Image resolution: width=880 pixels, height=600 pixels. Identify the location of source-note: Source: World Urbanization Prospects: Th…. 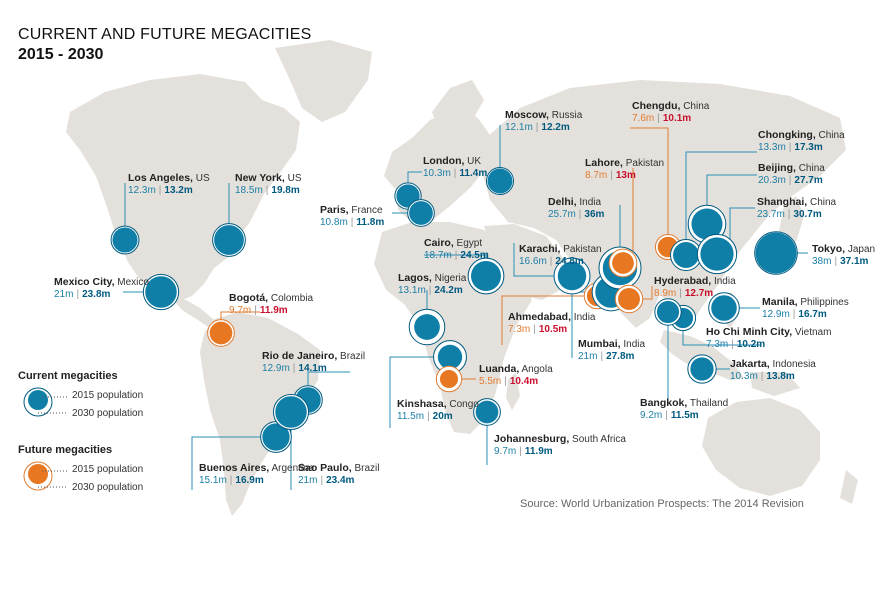
(662, 504).